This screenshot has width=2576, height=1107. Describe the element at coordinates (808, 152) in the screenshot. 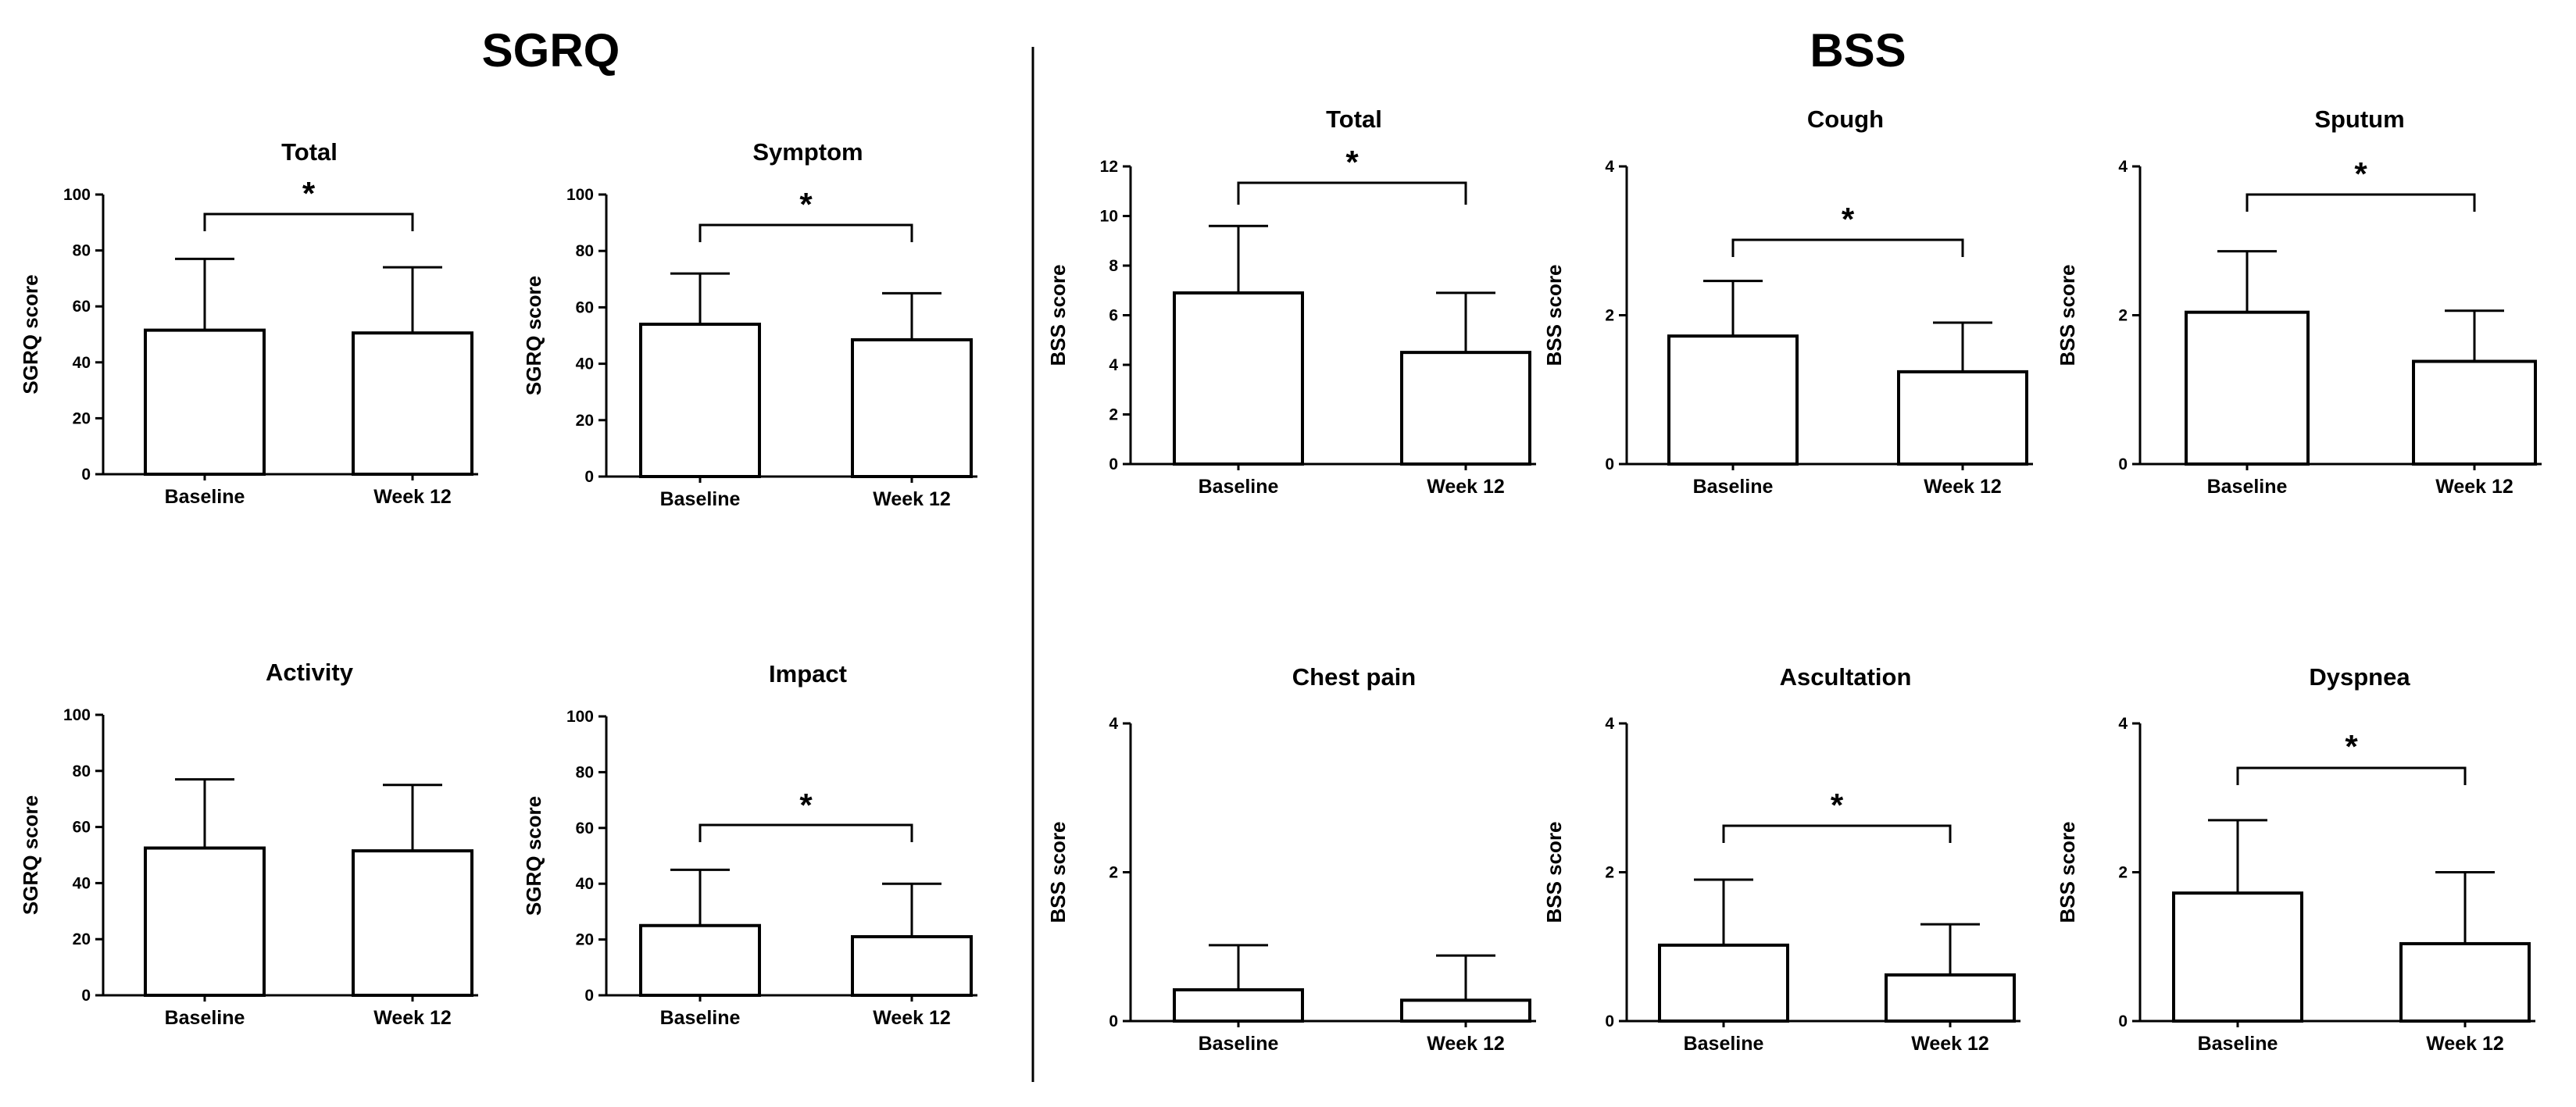

I see `panel-title: Symptom` at that location.